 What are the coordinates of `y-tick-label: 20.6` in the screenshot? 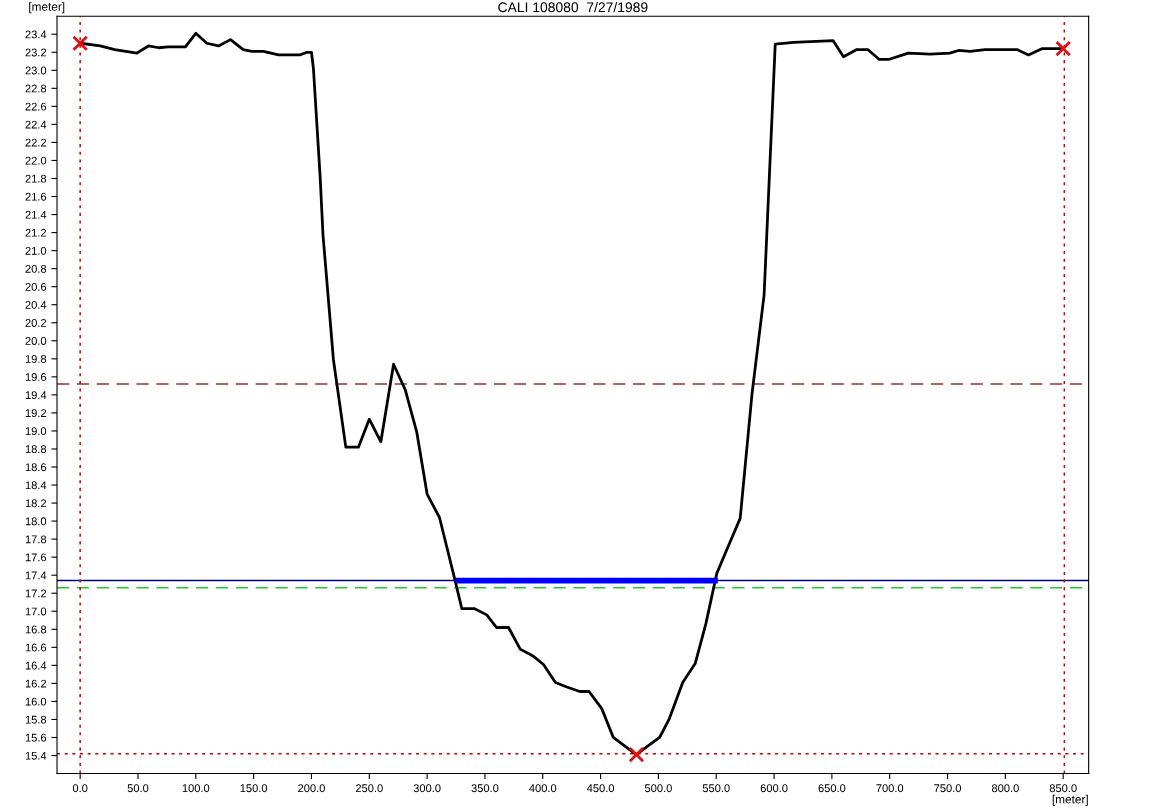 It's located at (36, 286).